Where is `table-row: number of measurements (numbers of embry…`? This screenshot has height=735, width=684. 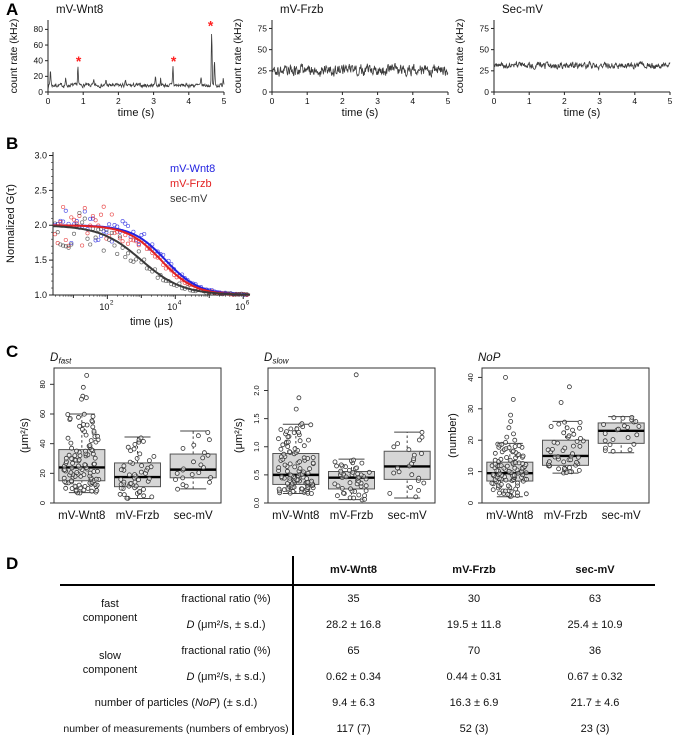 table-row: number of measurements (numbers of embry… is located at coordinates (357, 725).